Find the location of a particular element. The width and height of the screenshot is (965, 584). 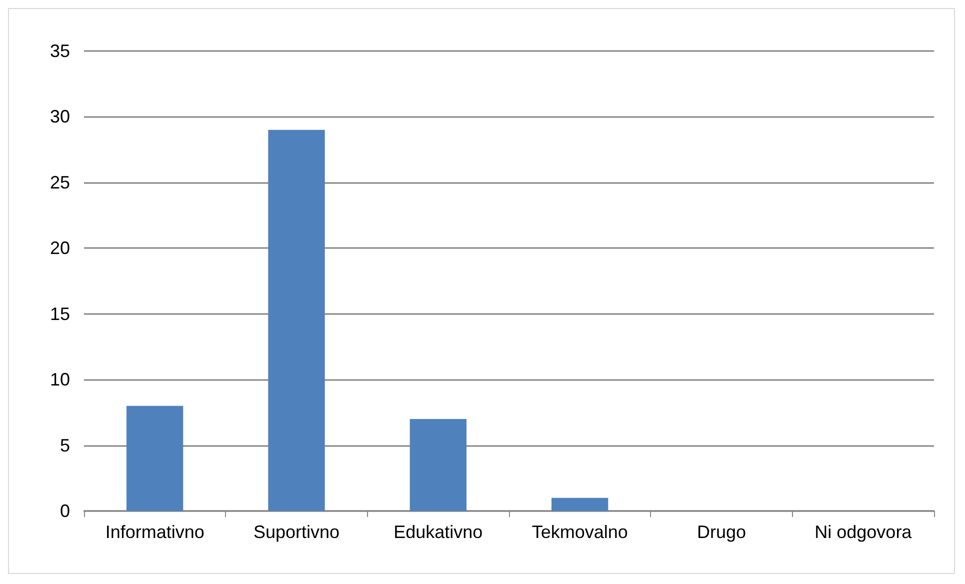

y-tick-label: 15 is located at coordinates (60, 314).